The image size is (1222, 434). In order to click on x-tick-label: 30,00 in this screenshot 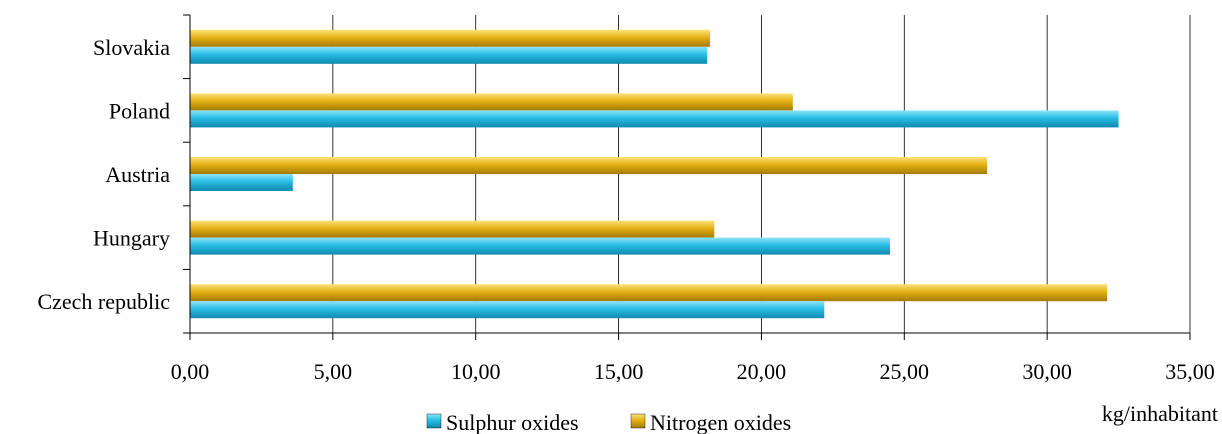, I will do `click(1047, 371)`.